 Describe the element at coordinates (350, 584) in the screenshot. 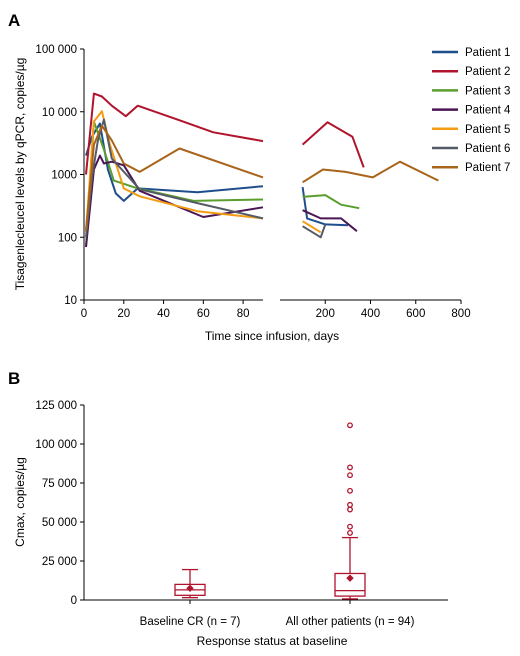

I see `box-all-other-patients` at that location.